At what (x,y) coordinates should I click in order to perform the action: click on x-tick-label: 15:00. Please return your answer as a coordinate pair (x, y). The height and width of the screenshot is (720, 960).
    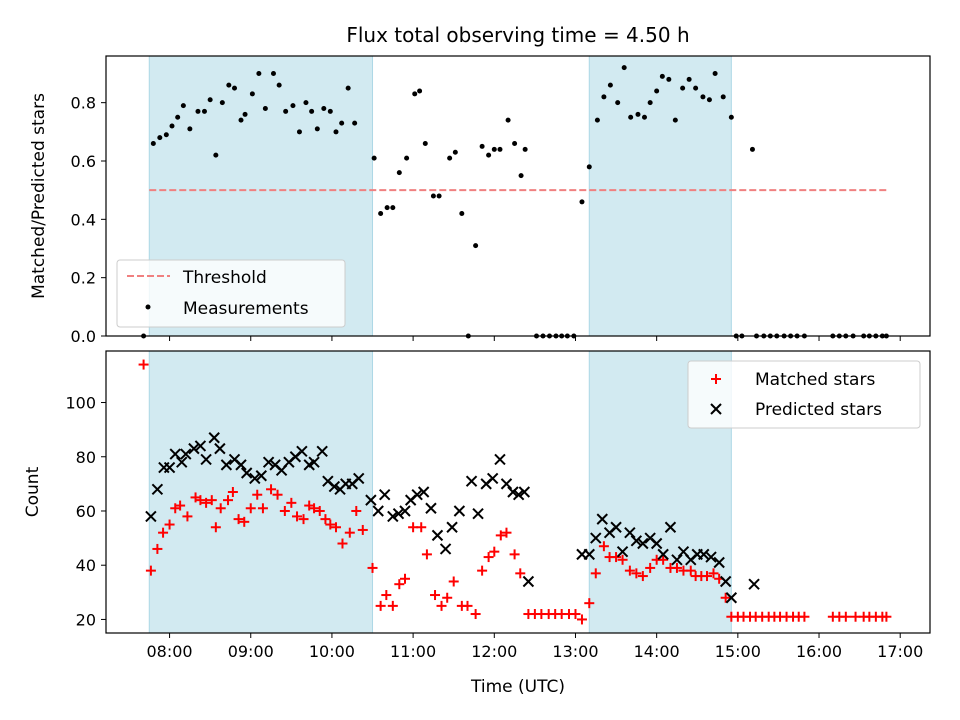
    Looking at the image, I should click on (738, 651).